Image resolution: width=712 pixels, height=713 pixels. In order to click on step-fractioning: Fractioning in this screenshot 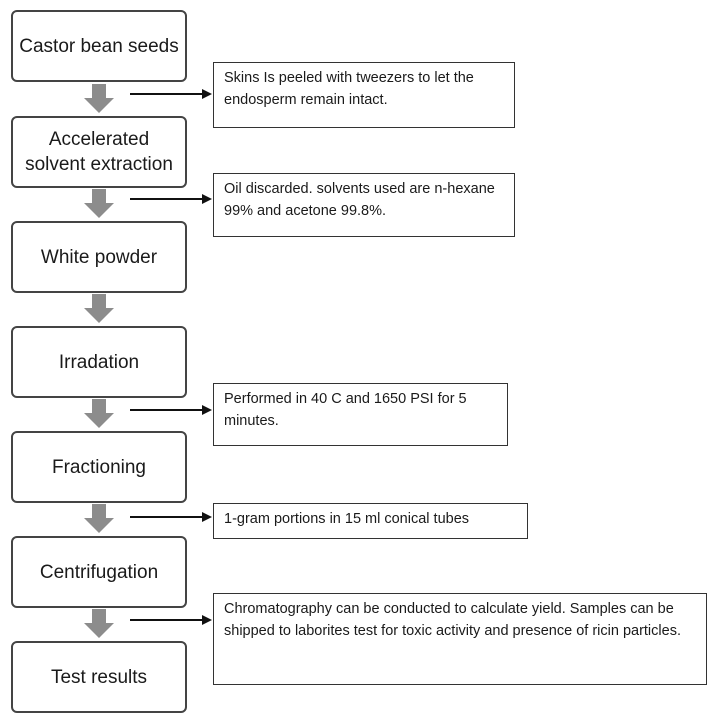, I will do `click(99, 467)`.